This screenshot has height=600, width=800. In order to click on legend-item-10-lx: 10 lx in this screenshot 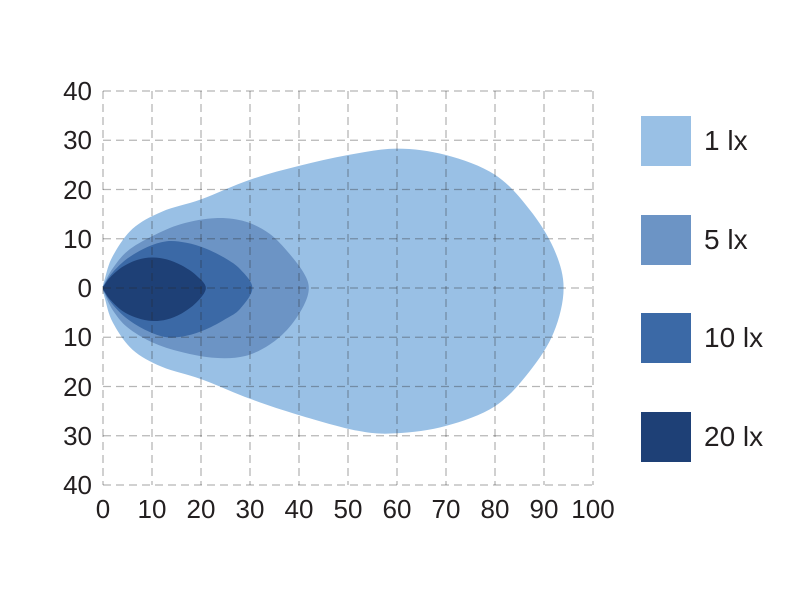, I will do `click(702, 338)`.